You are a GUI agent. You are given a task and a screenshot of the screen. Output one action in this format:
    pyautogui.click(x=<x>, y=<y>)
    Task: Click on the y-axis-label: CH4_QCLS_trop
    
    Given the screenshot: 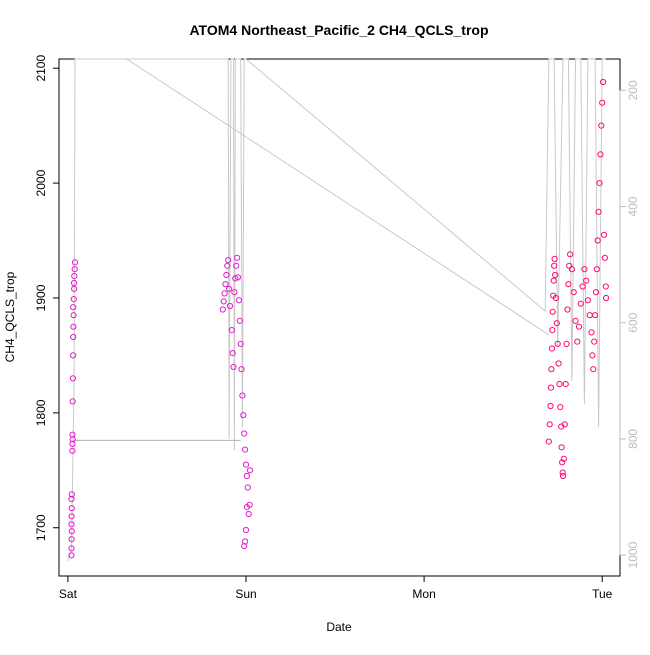 What is the action you would take?
    pyautogui.click(x=10, y=316)
    